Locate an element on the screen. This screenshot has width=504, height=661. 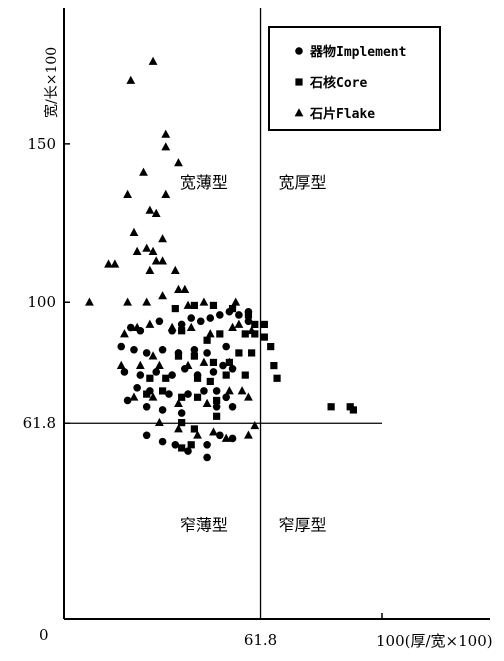
series-square is located at coordinates (250, 376).